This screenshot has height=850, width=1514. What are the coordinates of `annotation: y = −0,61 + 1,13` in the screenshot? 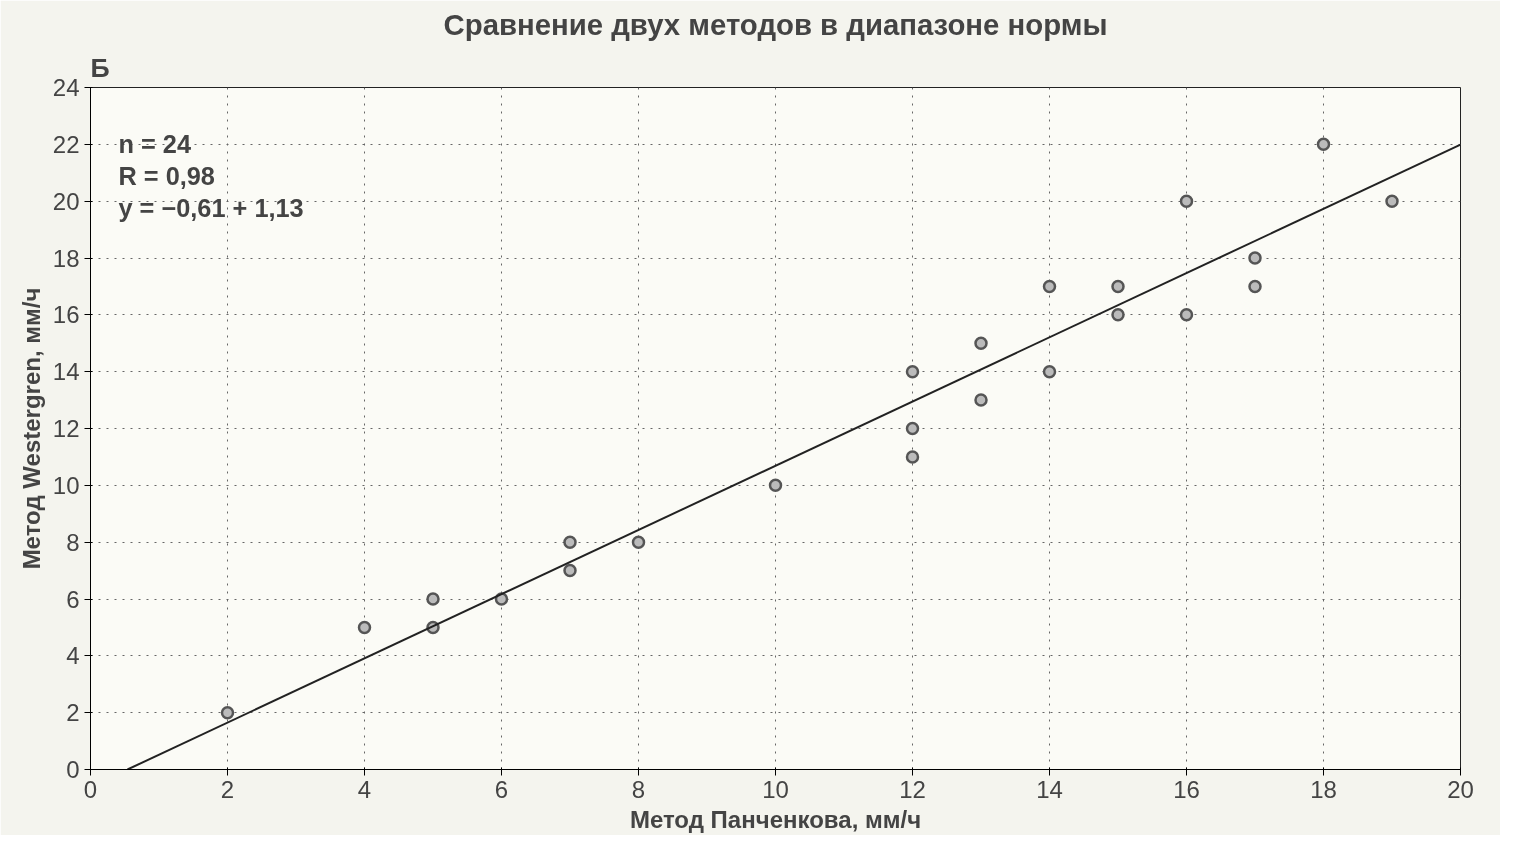 It's located at (211, 207).